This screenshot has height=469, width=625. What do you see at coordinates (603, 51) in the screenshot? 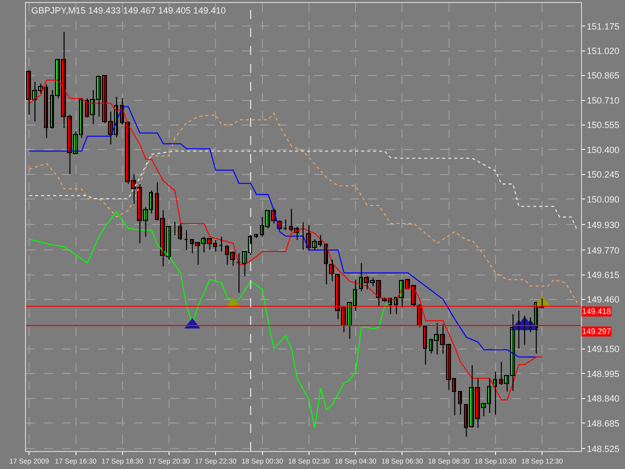
I see `y-tick-label: 151.020` at bounding box center [603, 51].